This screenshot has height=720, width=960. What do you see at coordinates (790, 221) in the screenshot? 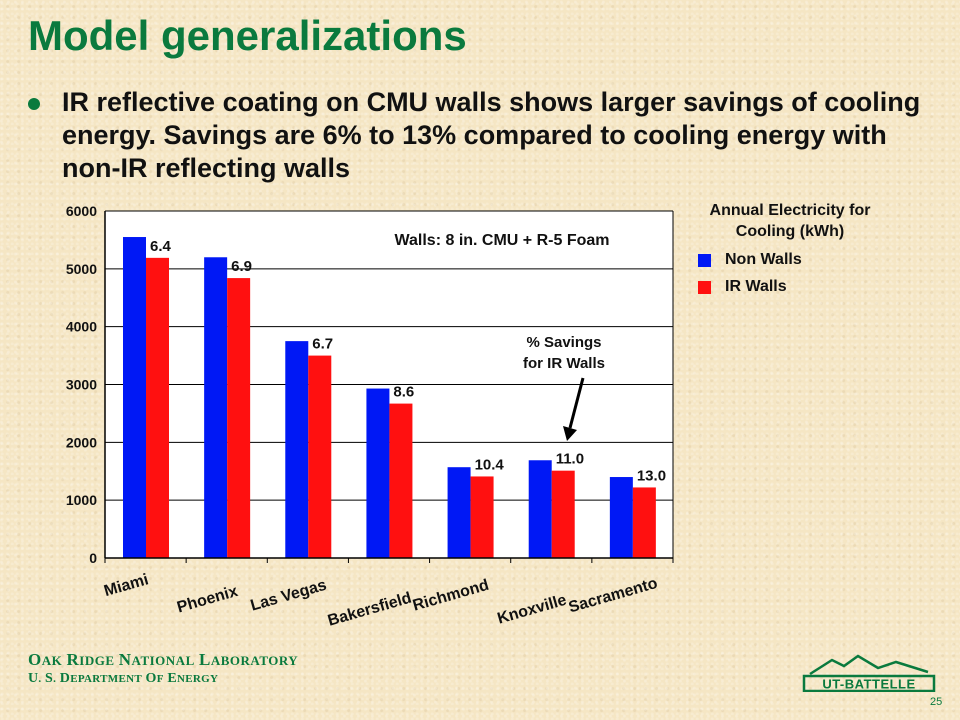
I see `legend-title: Annual Electricity for Cooling (kWh)` at bounding box center [790, 221].